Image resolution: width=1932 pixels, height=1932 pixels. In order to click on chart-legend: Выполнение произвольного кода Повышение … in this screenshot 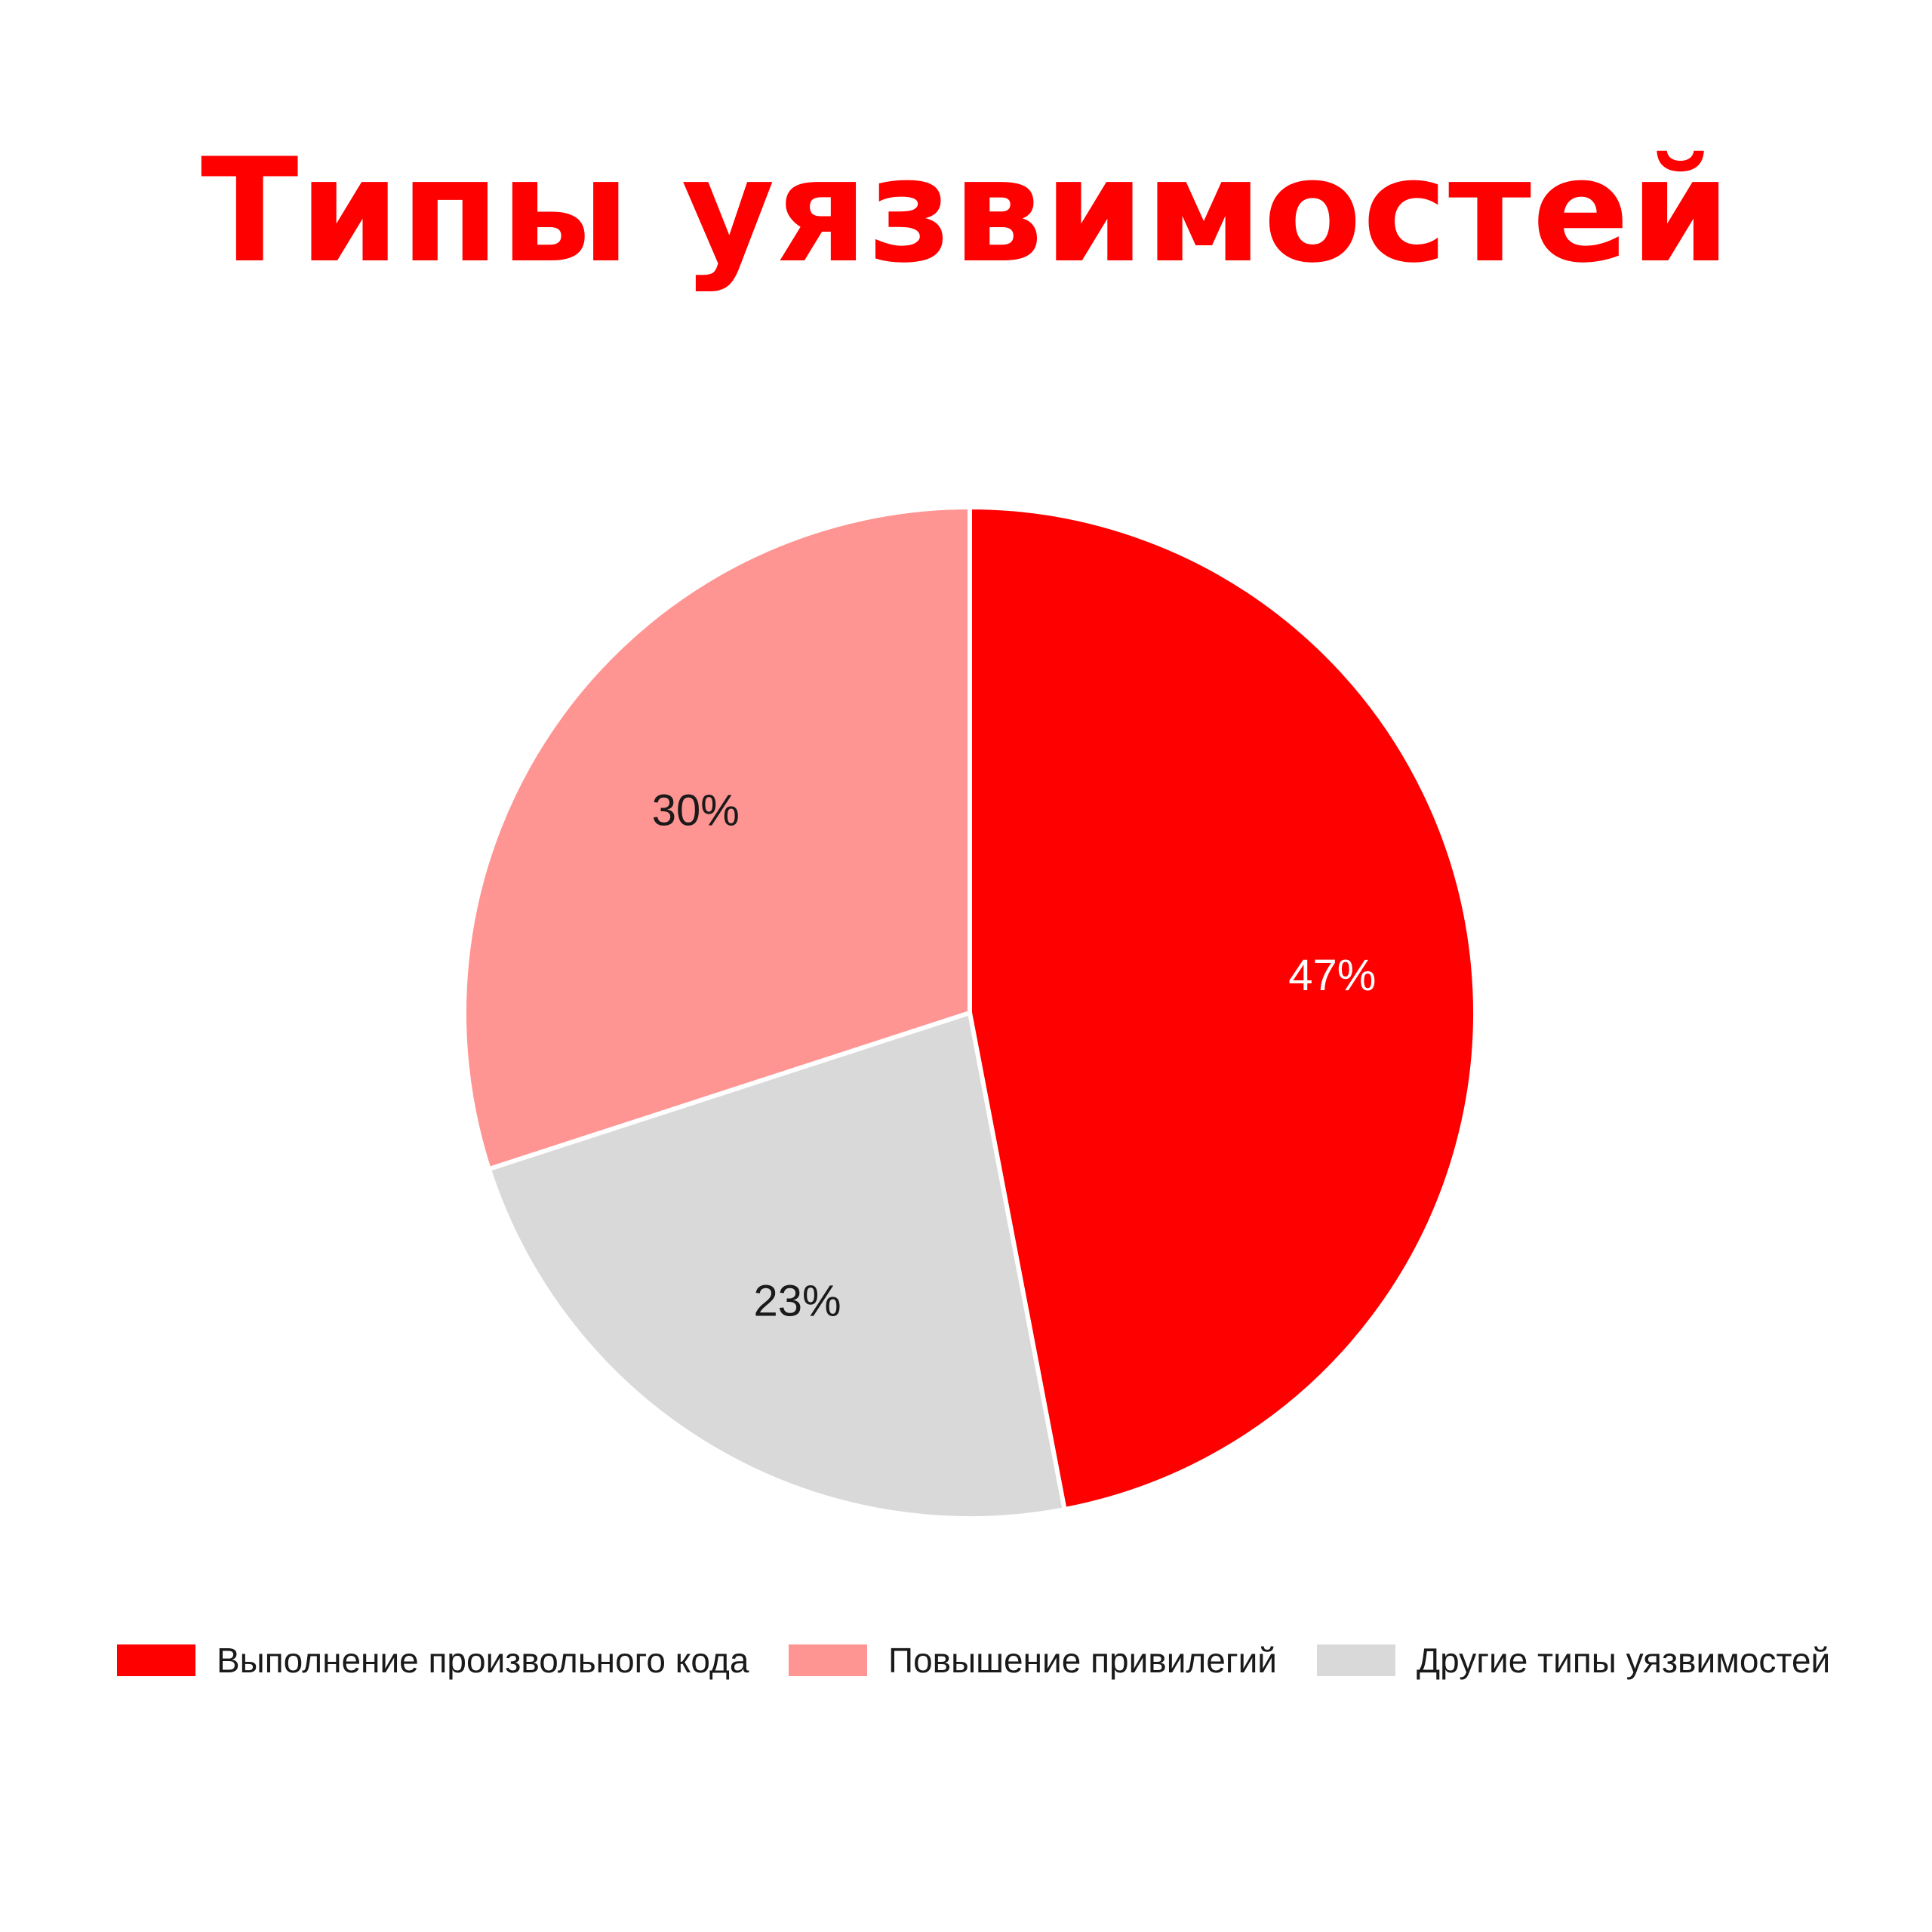, I will do `click(966, 1660)`.